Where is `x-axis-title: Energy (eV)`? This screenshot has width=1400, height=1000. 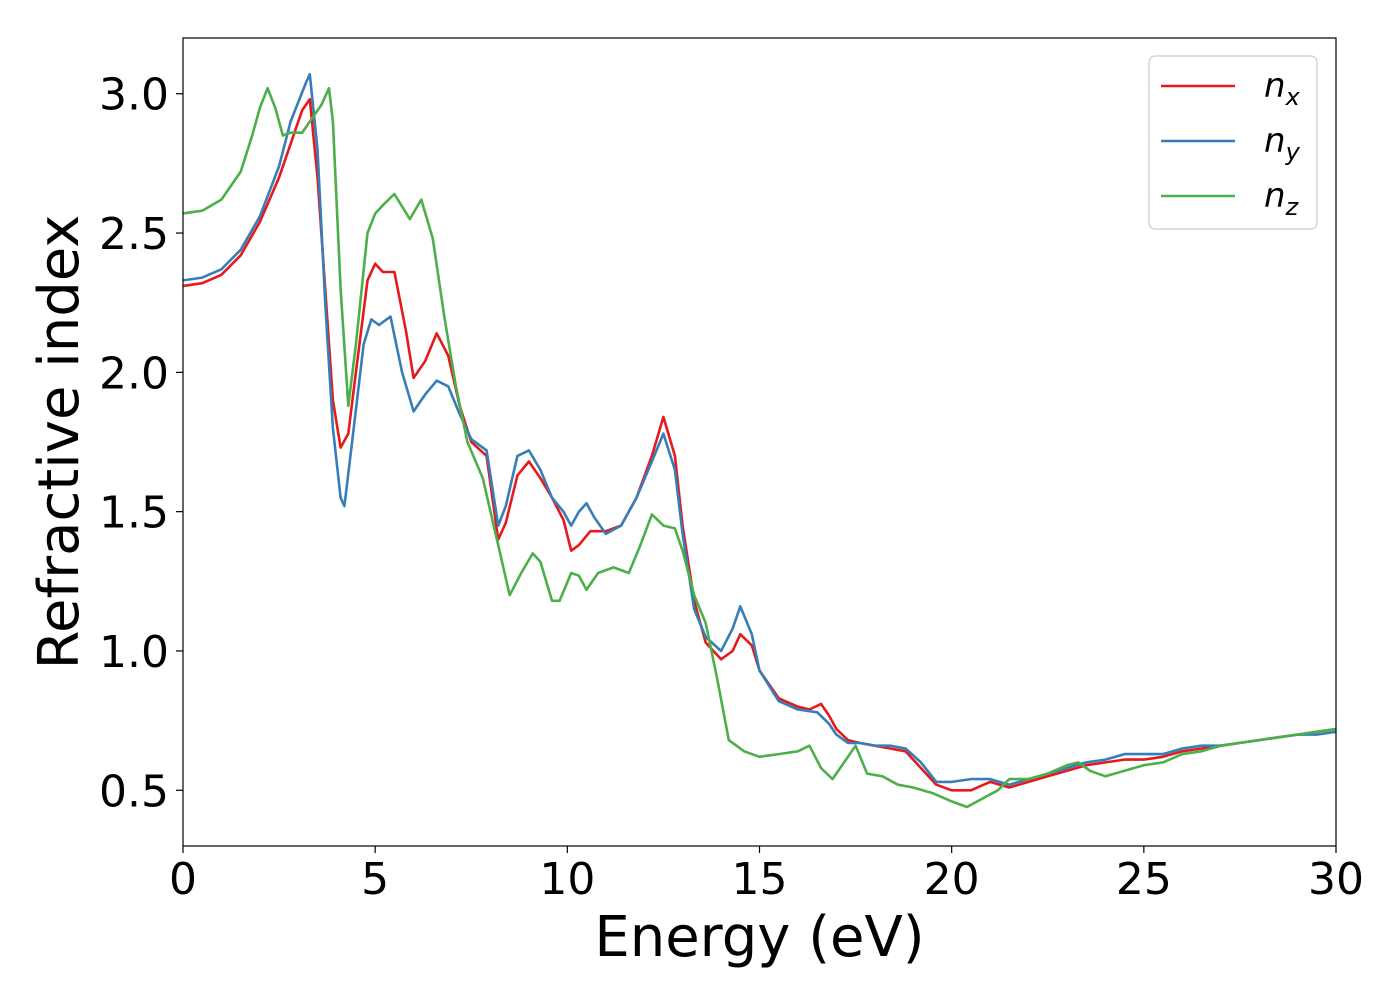 x-axis-title: Energy (eV) is located at coordinates (759, 937).